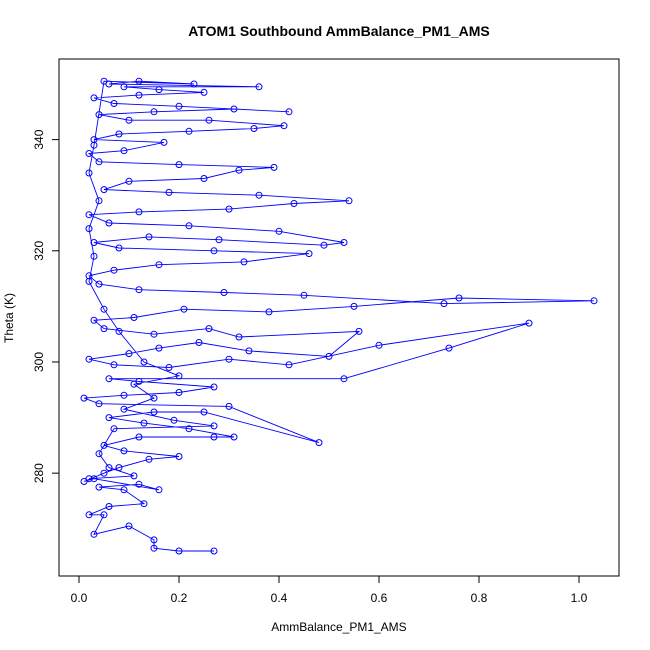 This screenshot has height=650, width=650. What do you see at coordinates (329, 590) in the screenshot?
I see `x-axis: 0.0 0.2 0.4 0.6 0.8 1.0` at bounding box center [329, 590].